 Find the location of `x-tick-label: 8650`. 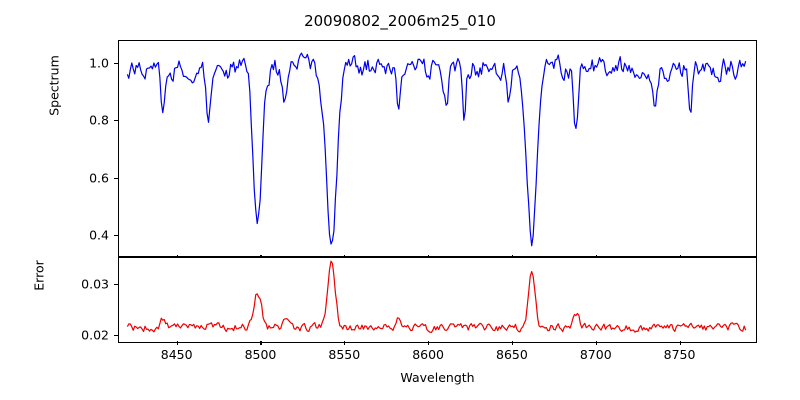

x-tick-label: 8650 is located at coordinates (512, 354).